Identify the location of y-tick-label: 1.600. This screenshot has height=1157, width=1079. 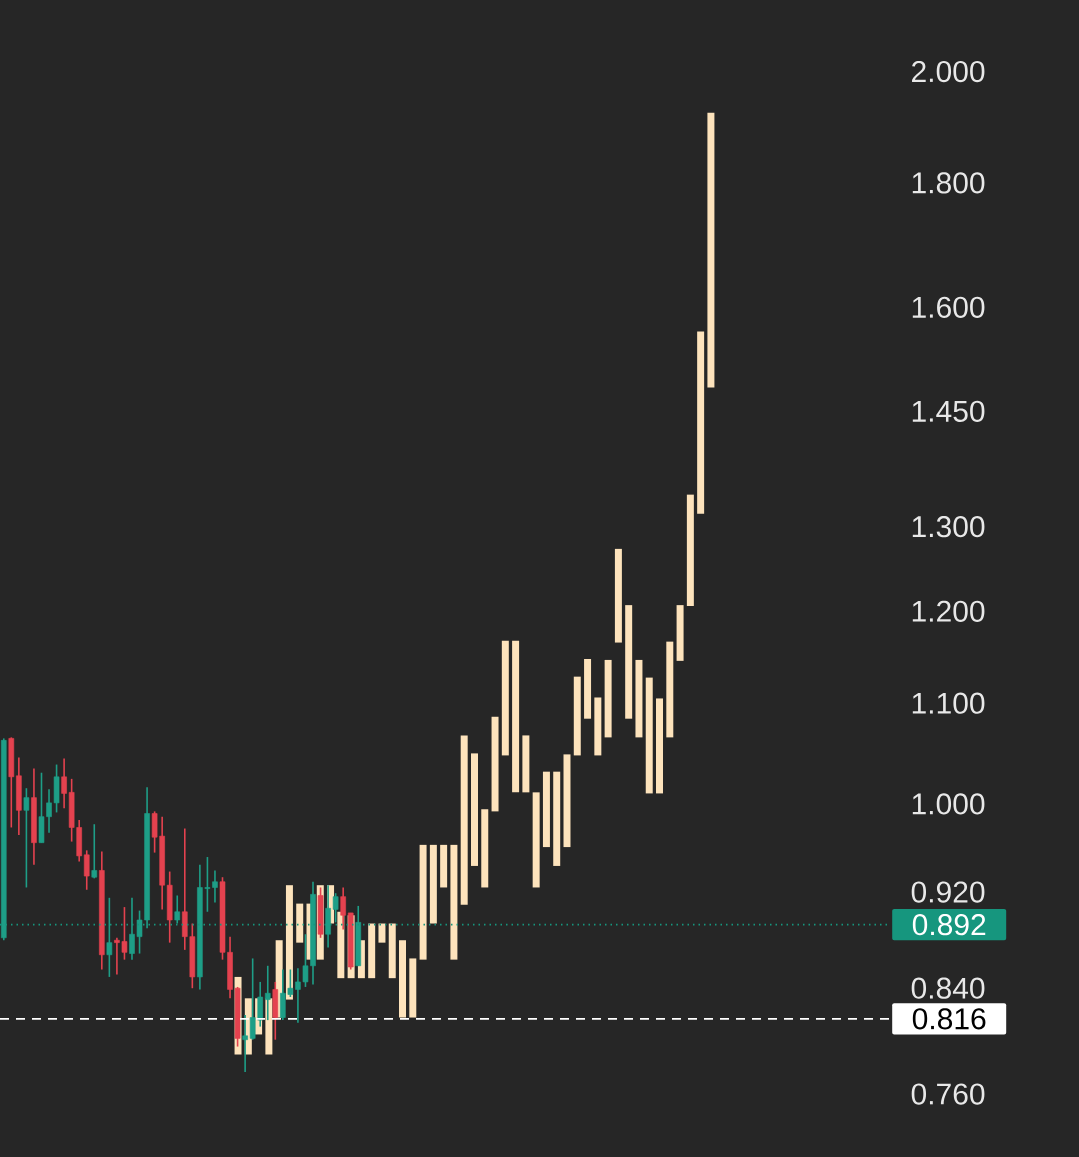
(948, 307).